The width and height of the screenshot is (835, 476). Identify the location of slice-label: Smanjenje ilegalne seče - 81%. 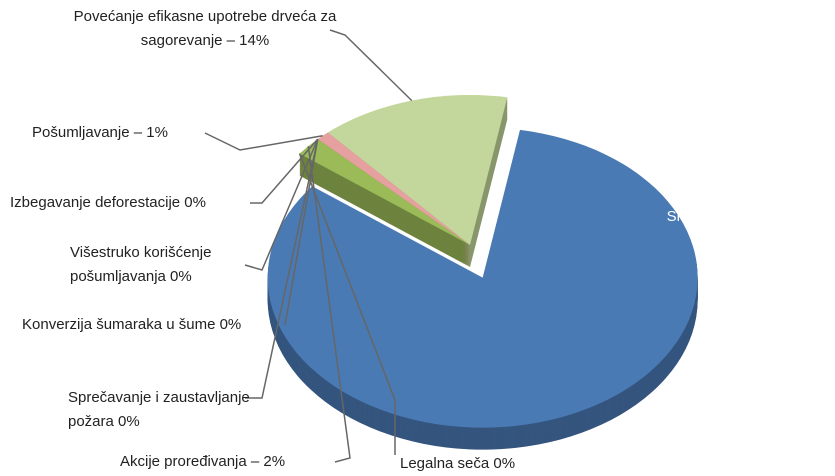
(730, 228).